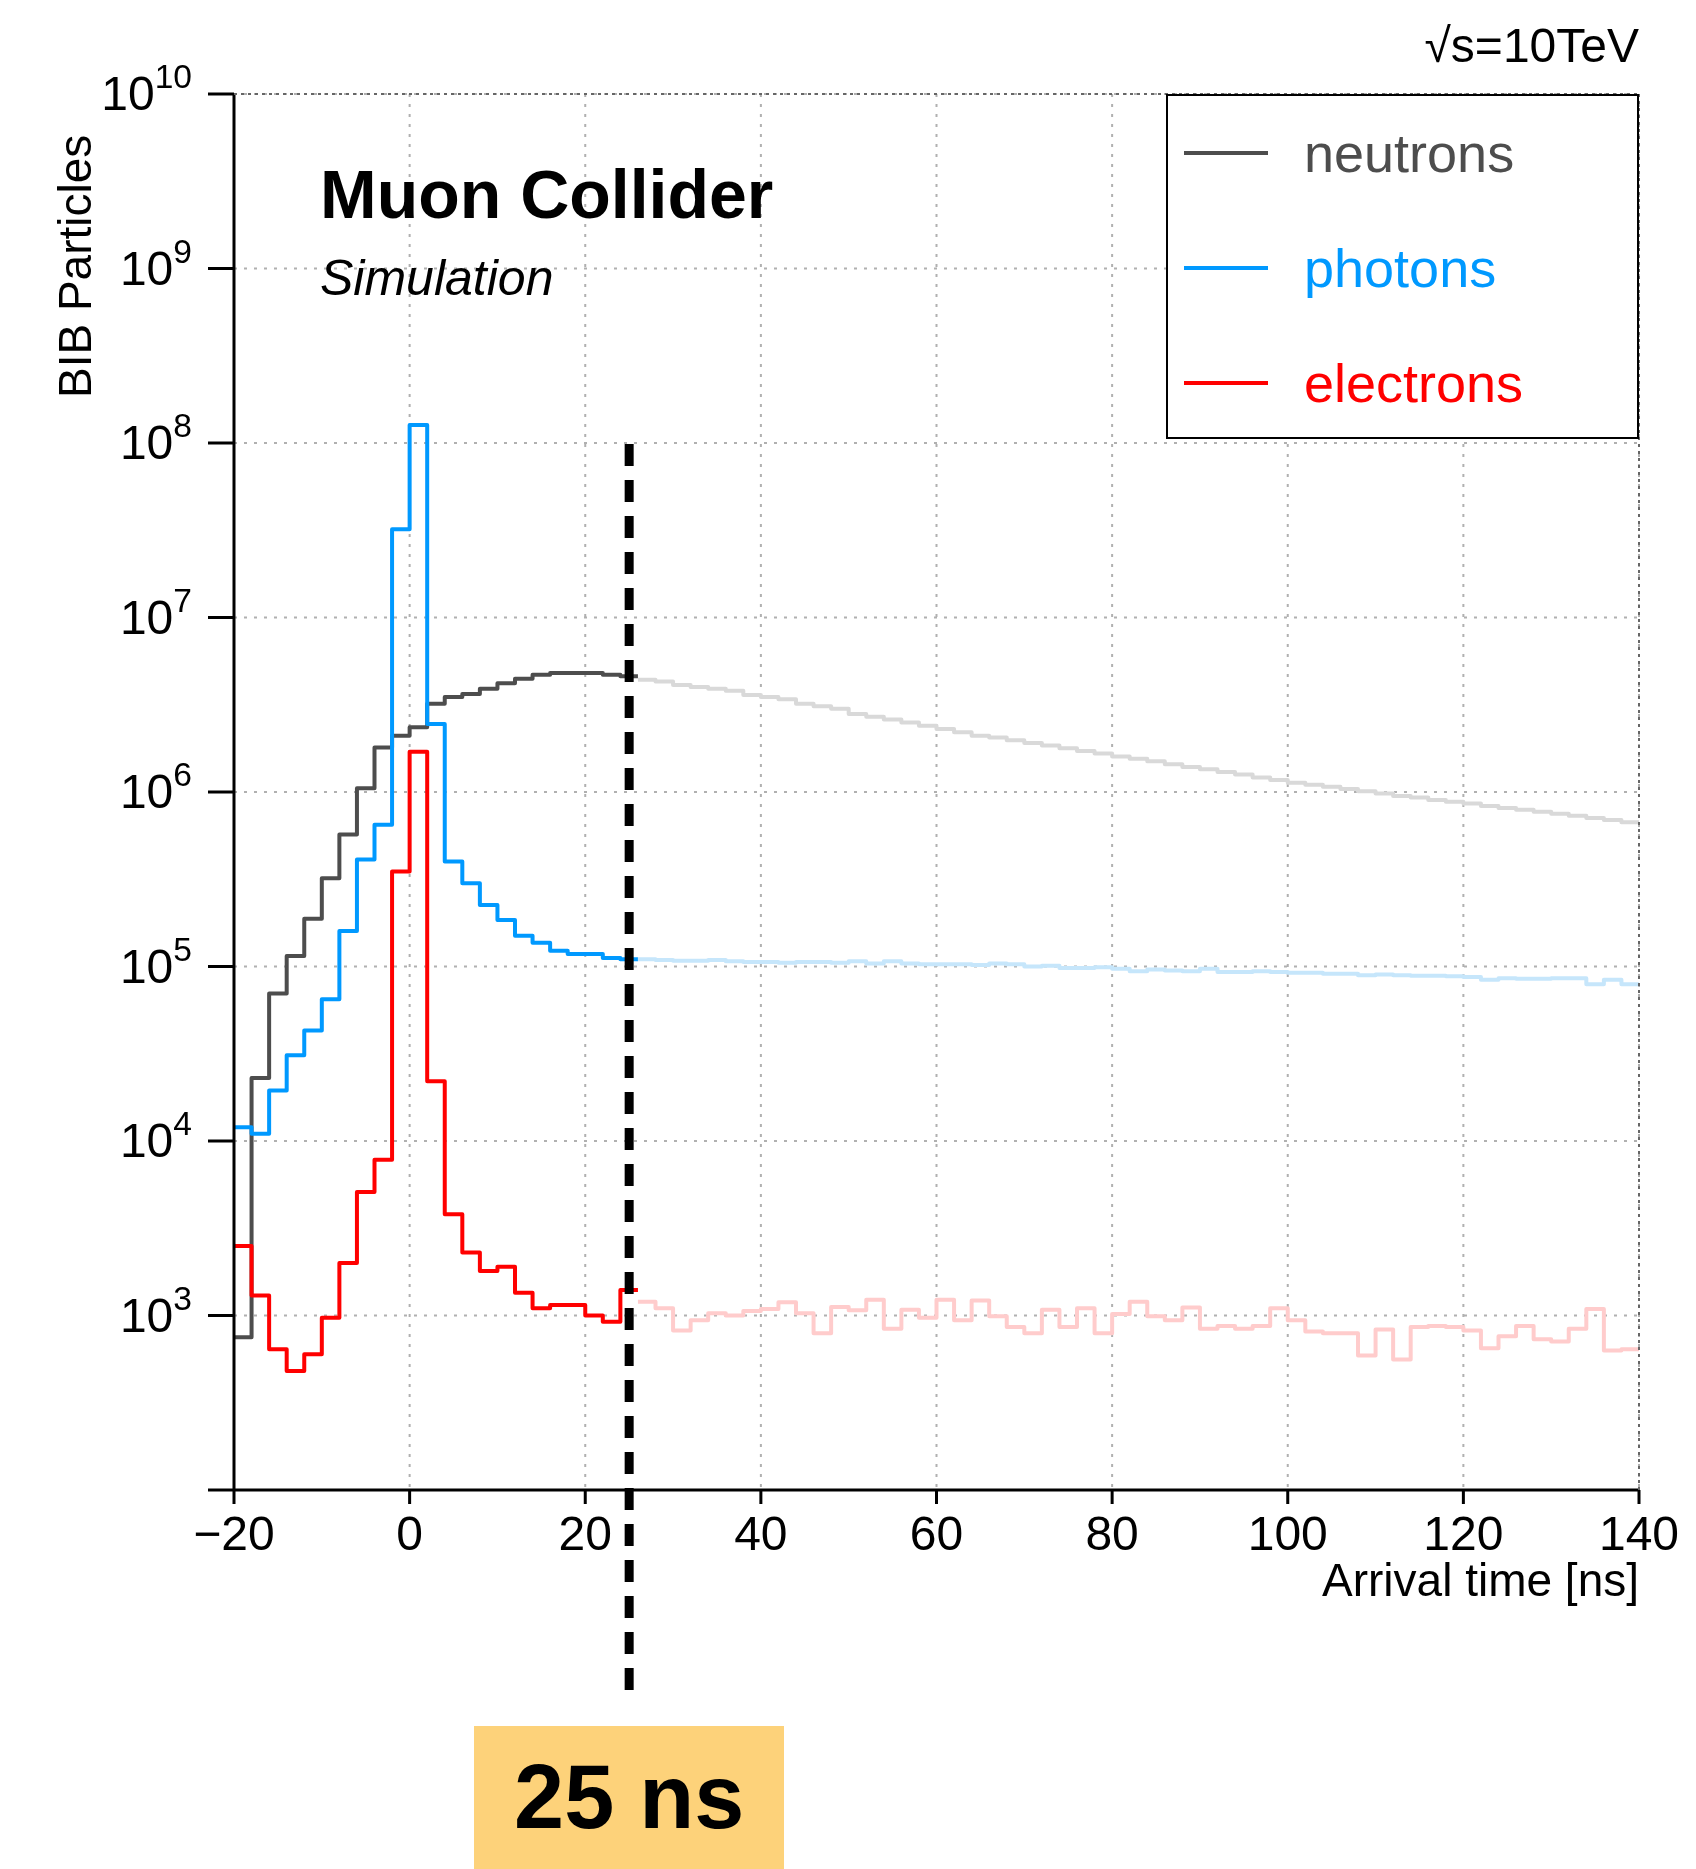  What do you see at coordinates (936, 1533) in the screenshot?
I see `x-tick-label: 60` at bounding box center [936, 1533].